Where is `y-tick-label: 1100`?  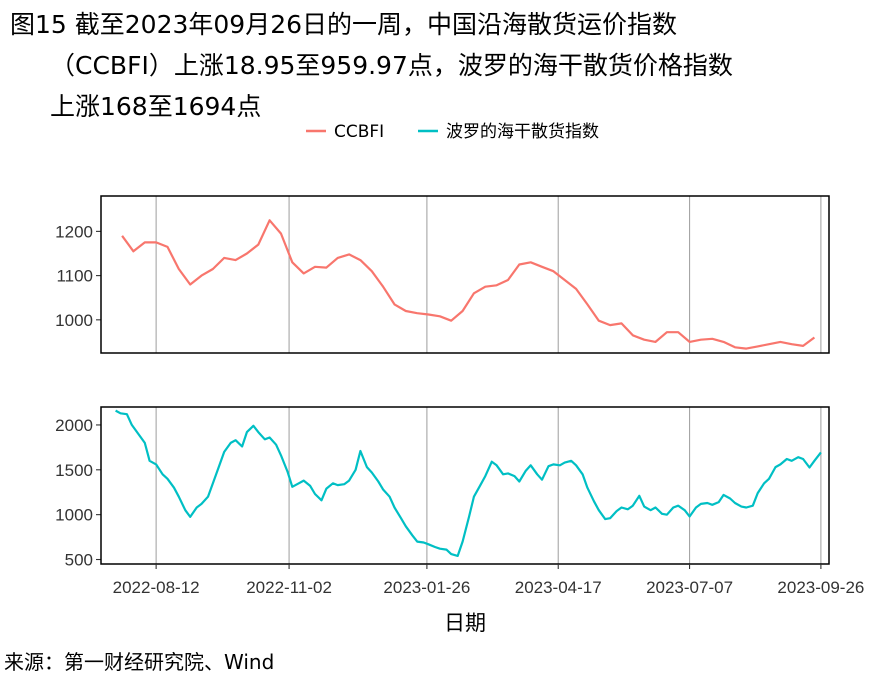
y-tick-label: 1100 is located at coordinates (74, 276).